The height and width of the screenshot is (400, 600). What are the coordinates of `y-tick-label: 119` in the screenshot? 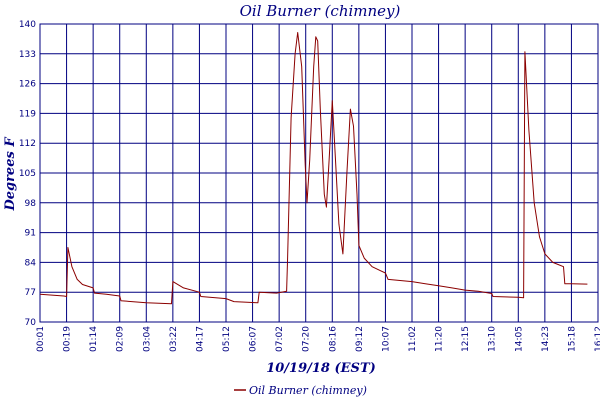 It's located at (27, 114).